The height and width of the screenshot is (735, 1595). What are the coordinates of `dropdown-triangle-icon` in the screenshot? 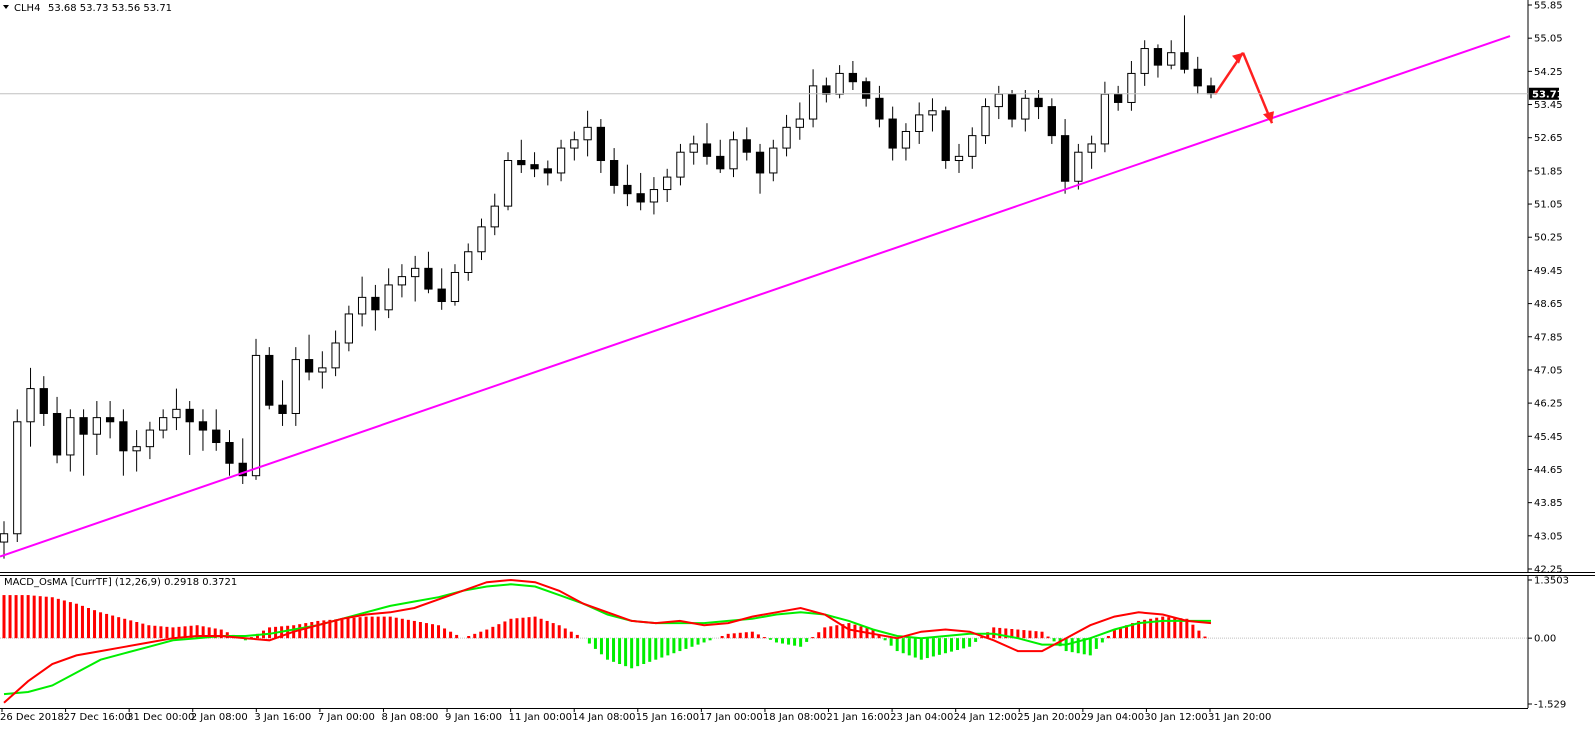 It's located at (6, 7).